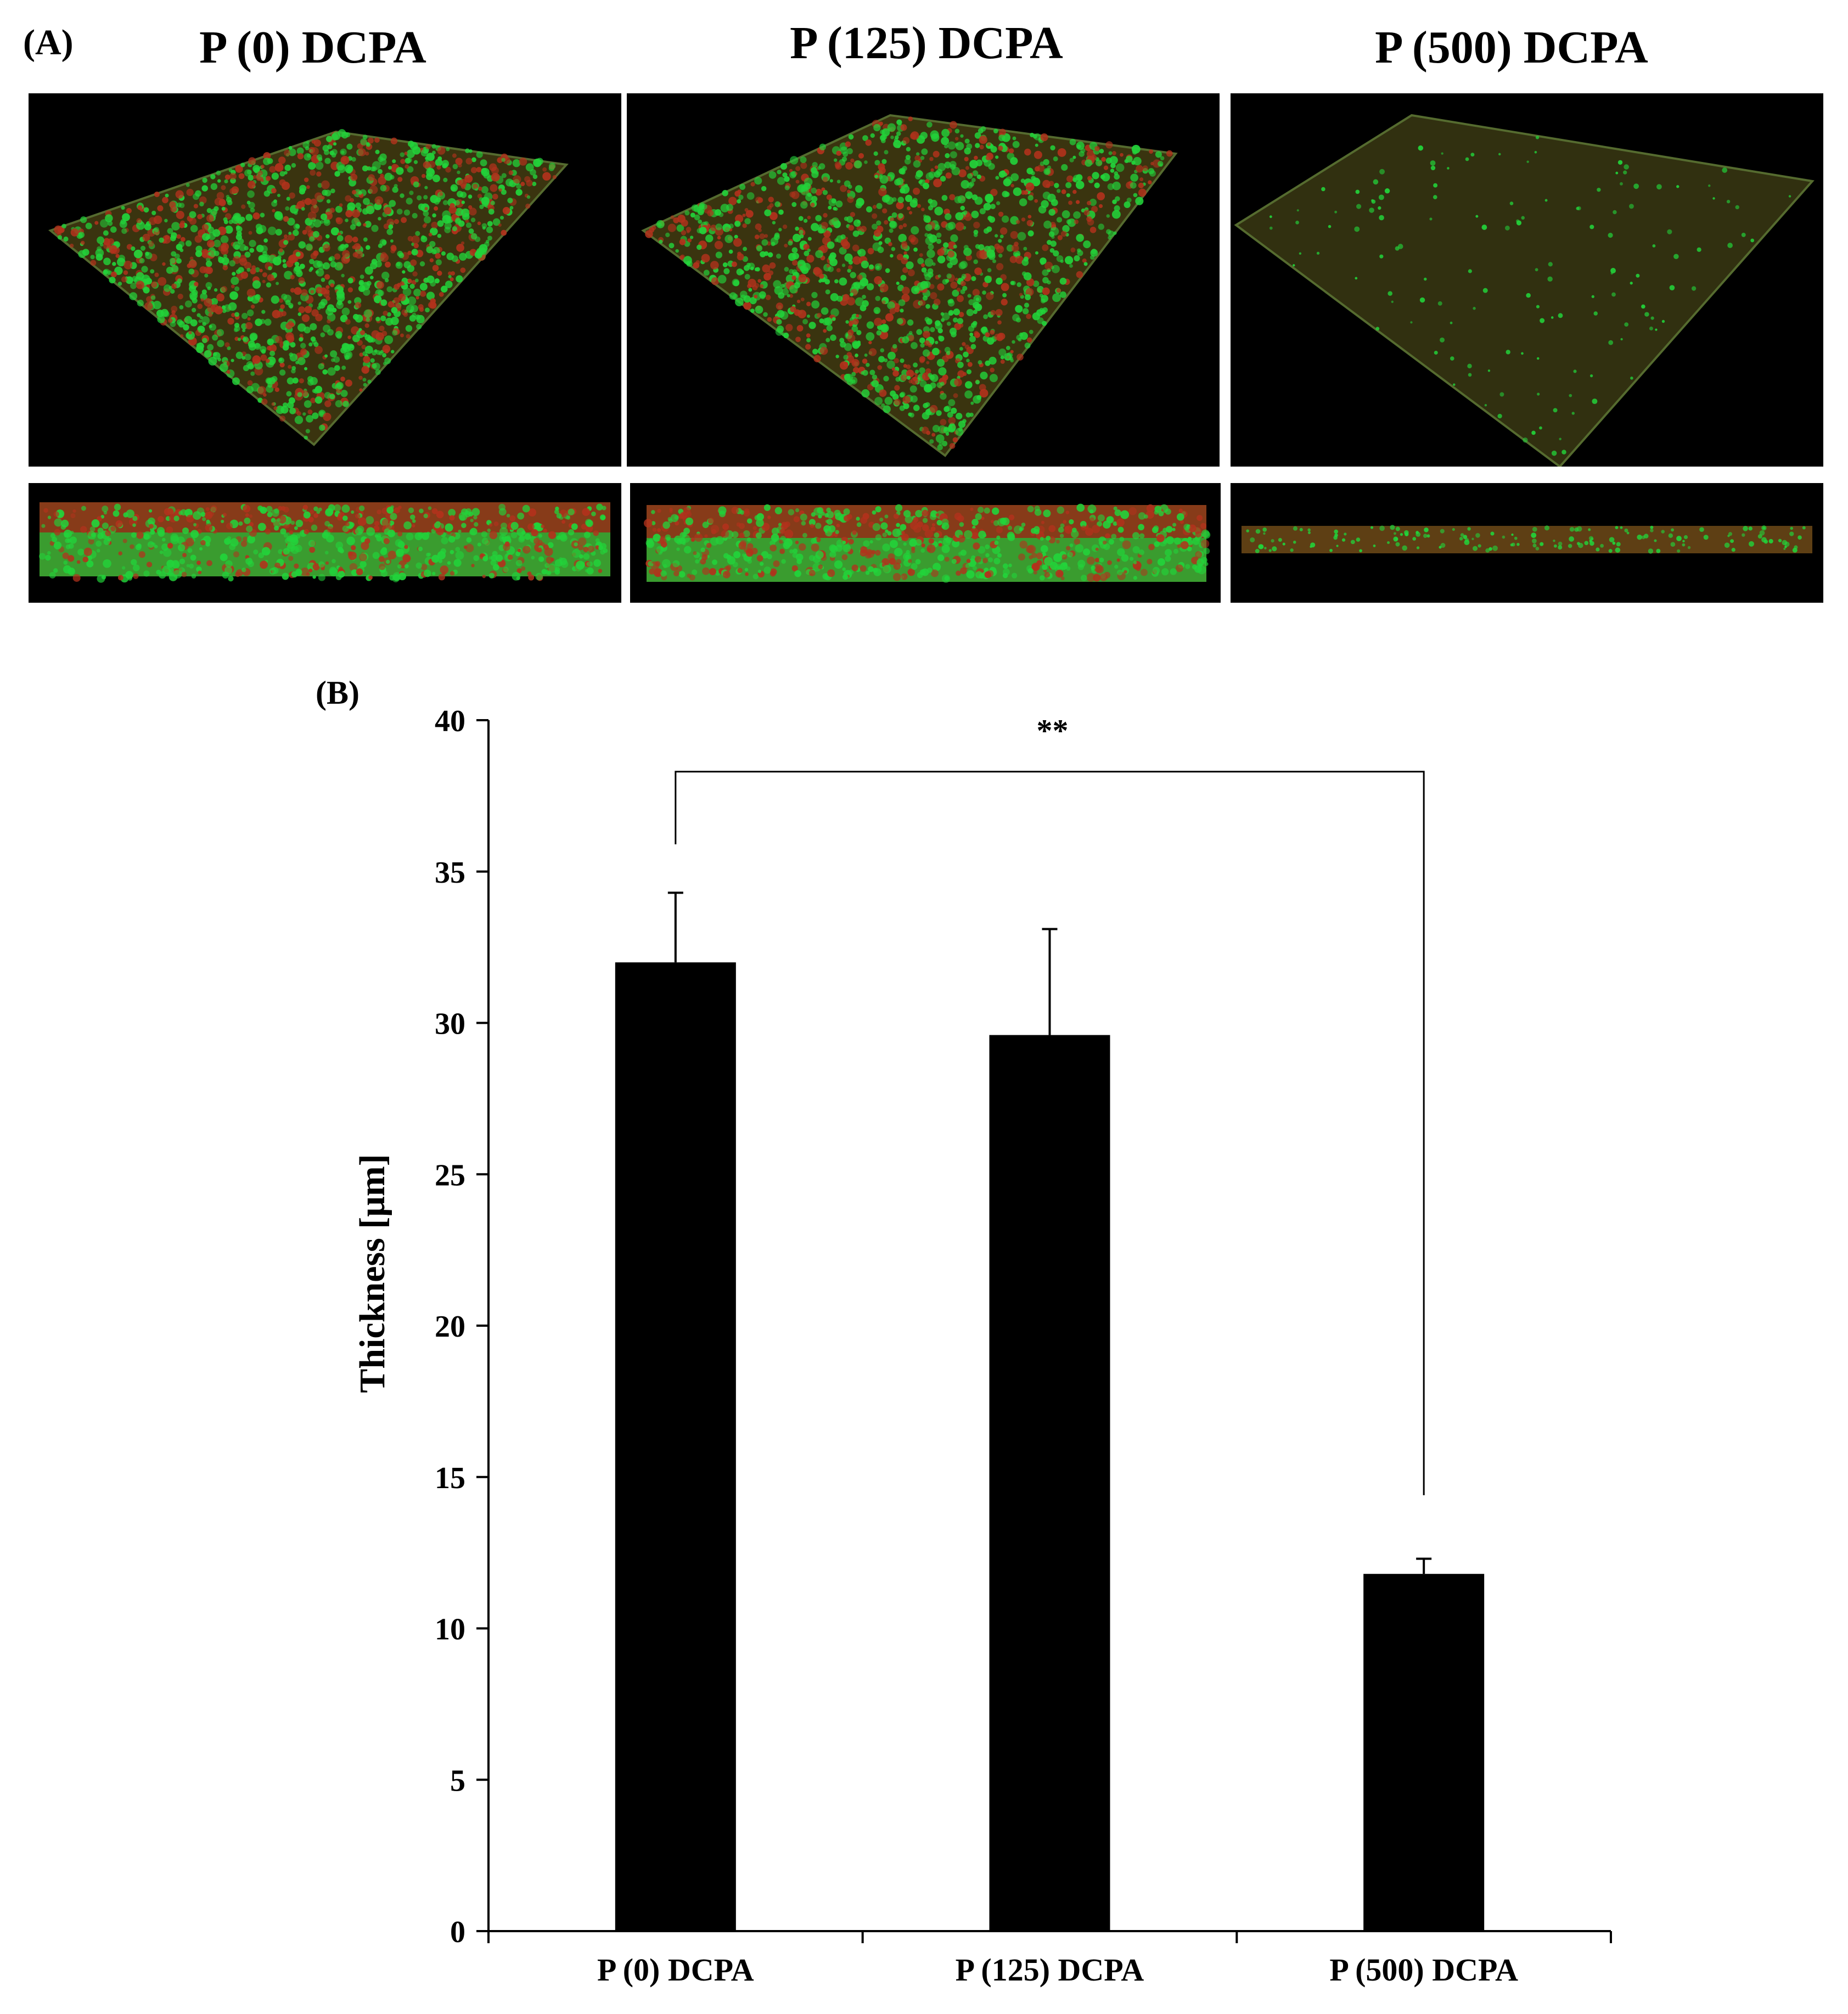 The width and height of the screenshot is (1848, 2014). Describe the element at coordinates (313, 47) in the screenshot. I see `panel-a-title-0: P (0) DCPA` at that location.